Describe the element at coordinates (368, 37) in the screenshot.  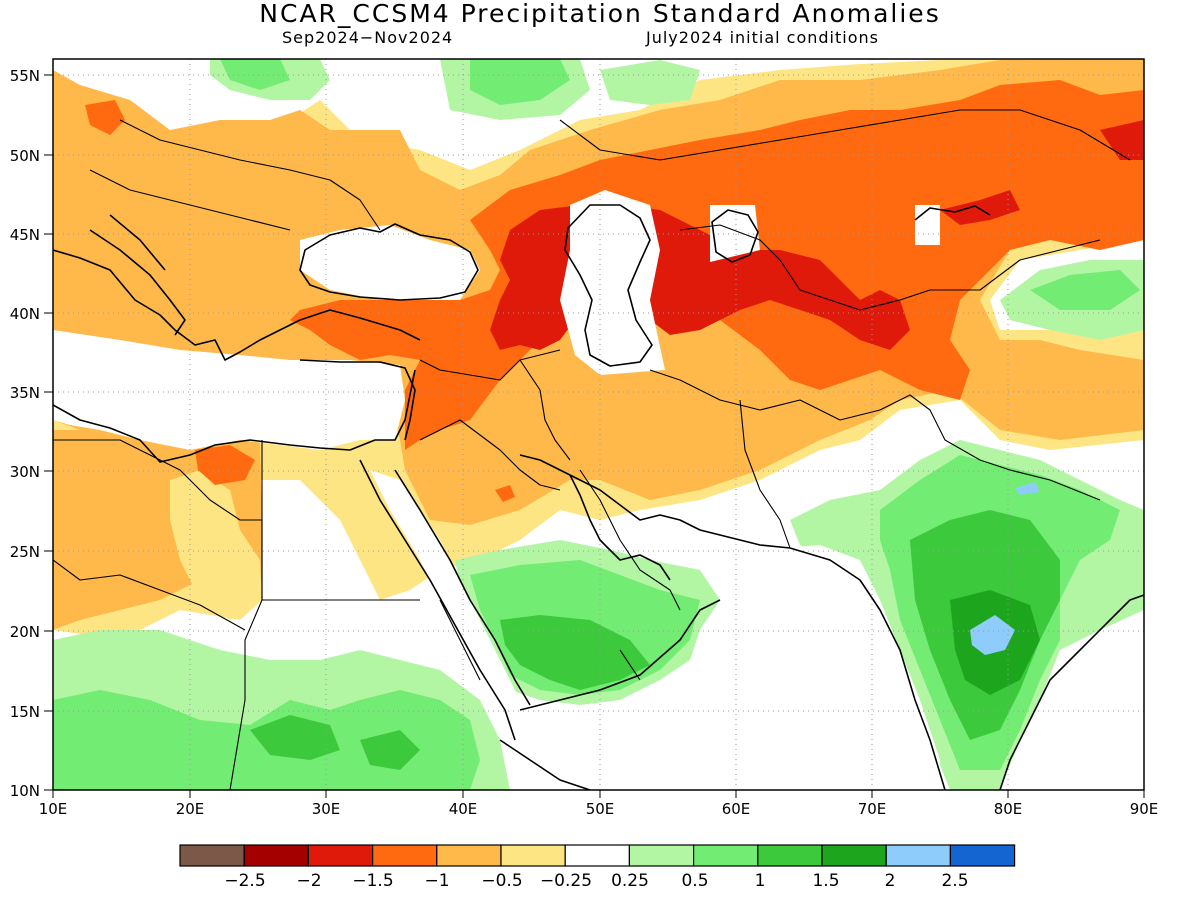
I see `season-subtitle: Sep2024−Nov2024` at that location.